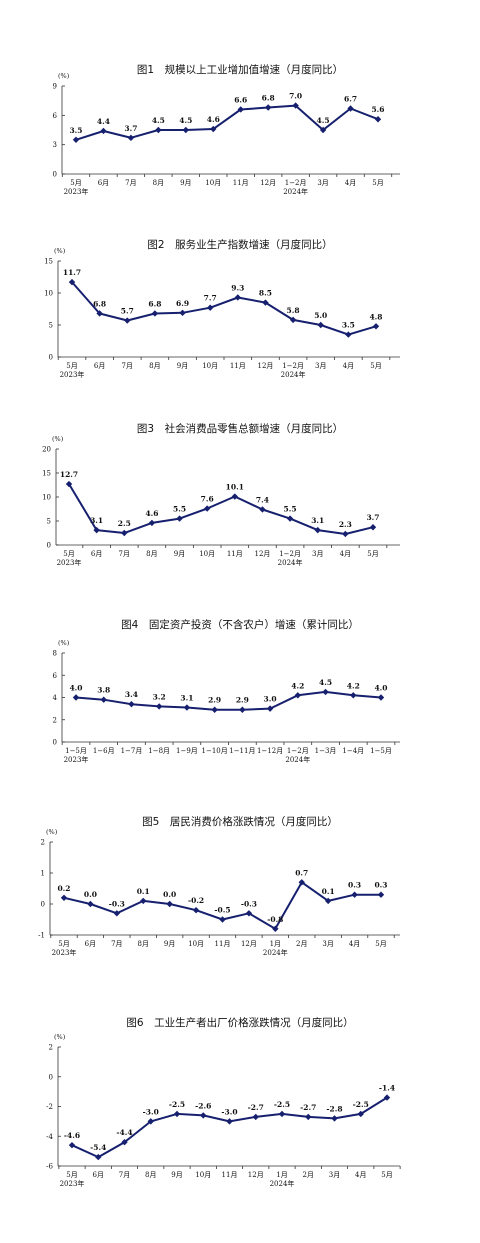 The image size is (480, 1243). What do you see at coordinates (322, 183) in the screenshot?
I see `x-tick-label: 3月` at bounding box center [322, 183].